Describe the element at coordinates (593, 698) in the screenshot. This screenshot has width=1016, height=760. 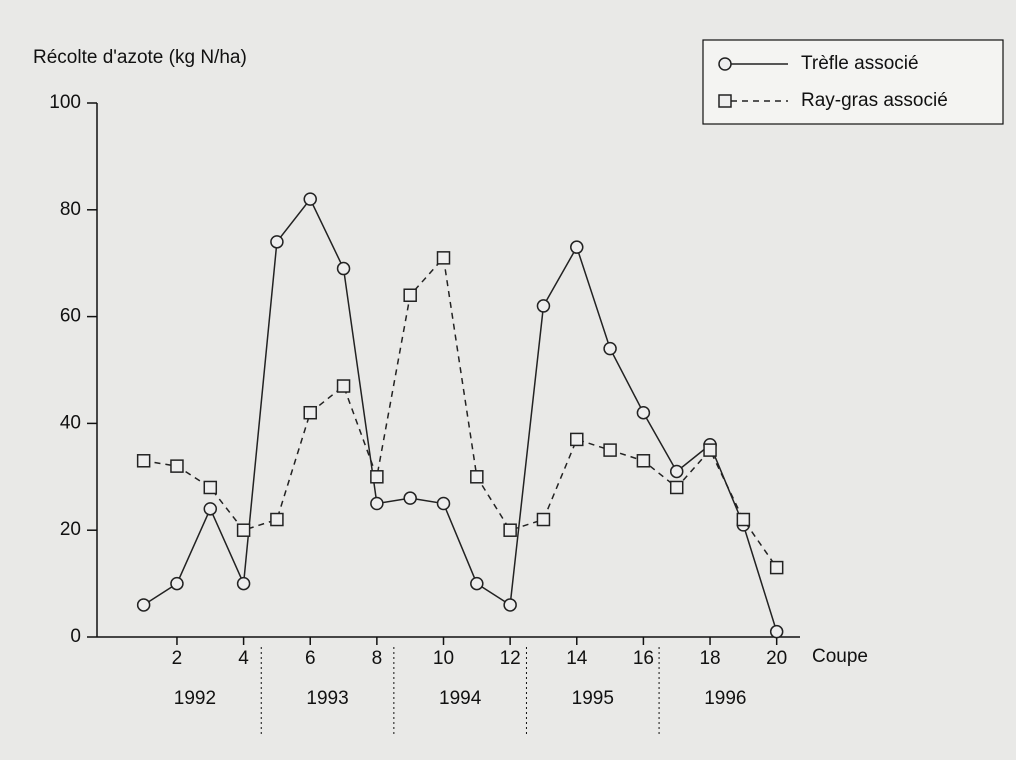
I see `year-label: 1995` at that location.